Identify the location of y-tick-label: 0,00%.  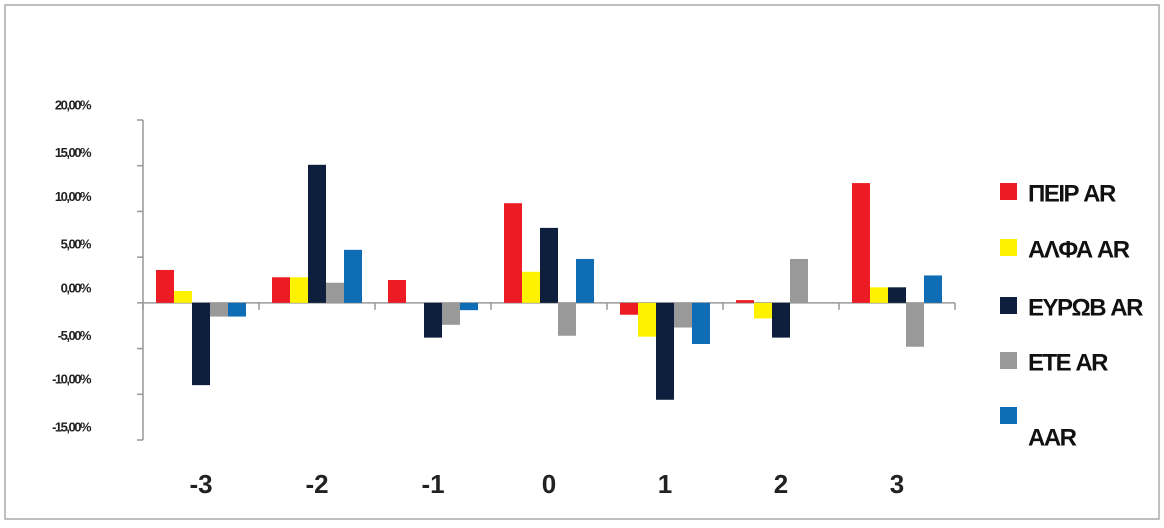
(76, 287).